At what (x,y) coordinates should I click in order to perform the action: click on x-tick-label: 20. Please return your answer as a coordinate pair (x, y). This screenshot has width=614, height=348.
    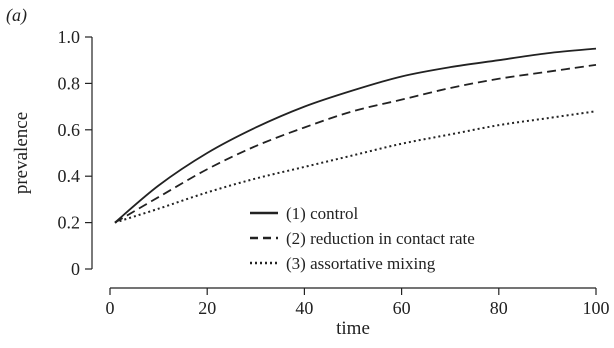
    Looking at the image, I should click on (207, 308).